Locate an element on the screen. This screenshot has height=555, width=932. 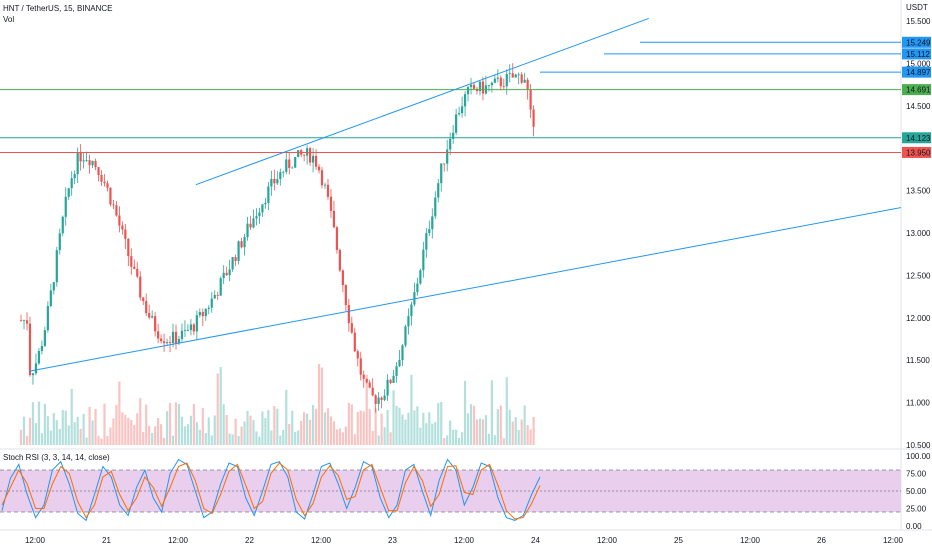
time-tick-label: 25 is located at coordinates (678, 540).